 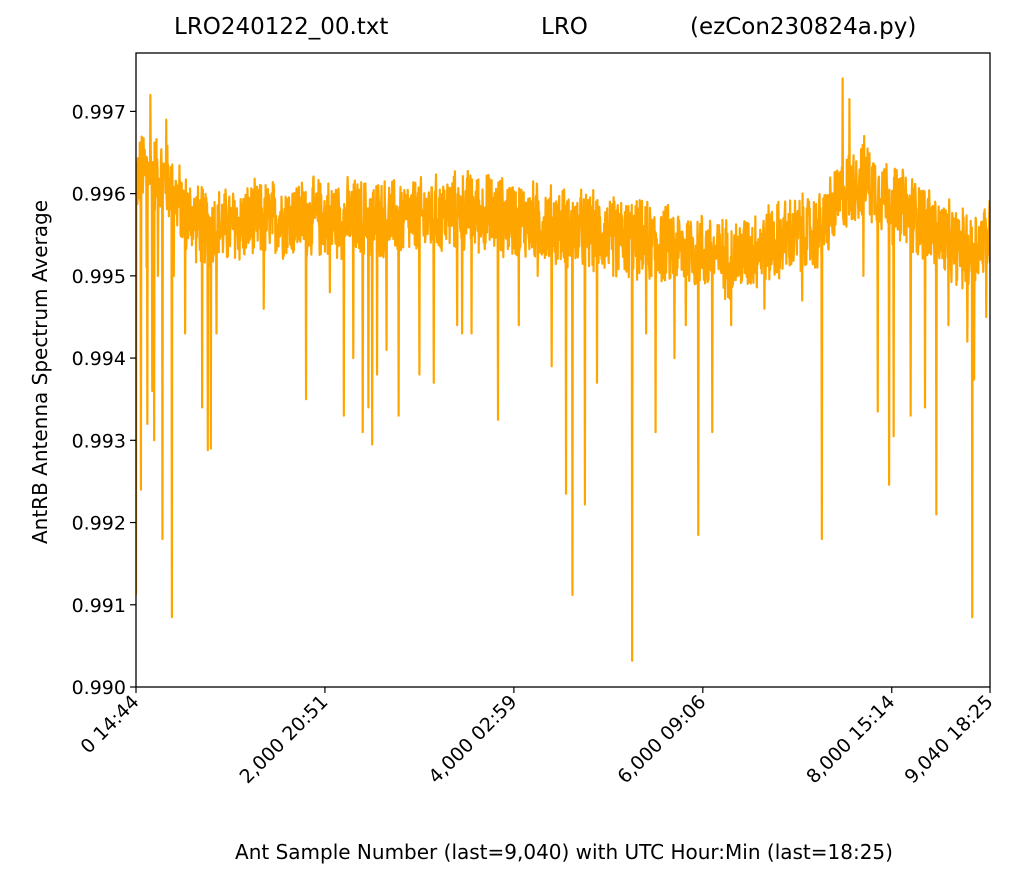 What do you see at coordinates (949, 739) in the screenshot?
I see `x-tick-label: 9,040 18:25` at bounding box center [949, 739].